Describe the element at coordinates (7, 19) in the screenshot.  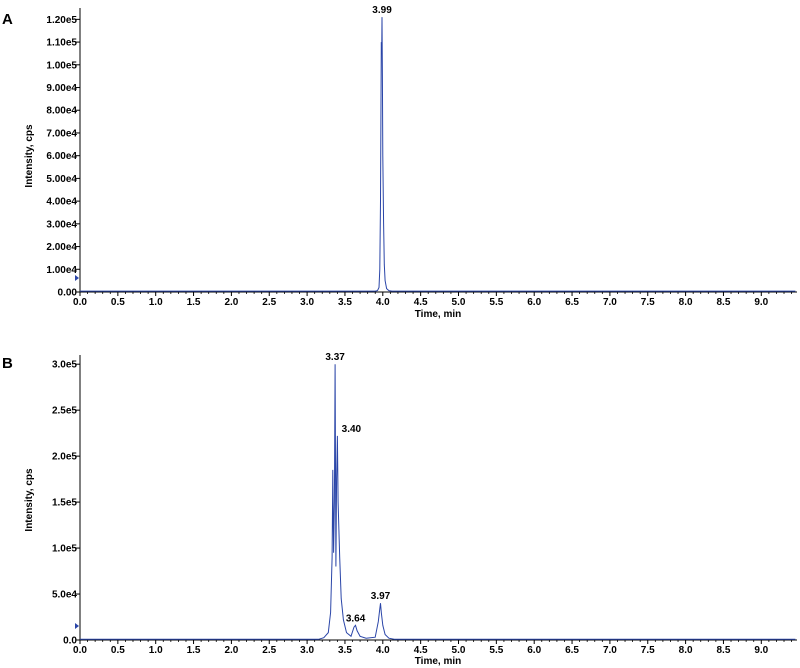
I see `panel-letter-a: A` at that location.